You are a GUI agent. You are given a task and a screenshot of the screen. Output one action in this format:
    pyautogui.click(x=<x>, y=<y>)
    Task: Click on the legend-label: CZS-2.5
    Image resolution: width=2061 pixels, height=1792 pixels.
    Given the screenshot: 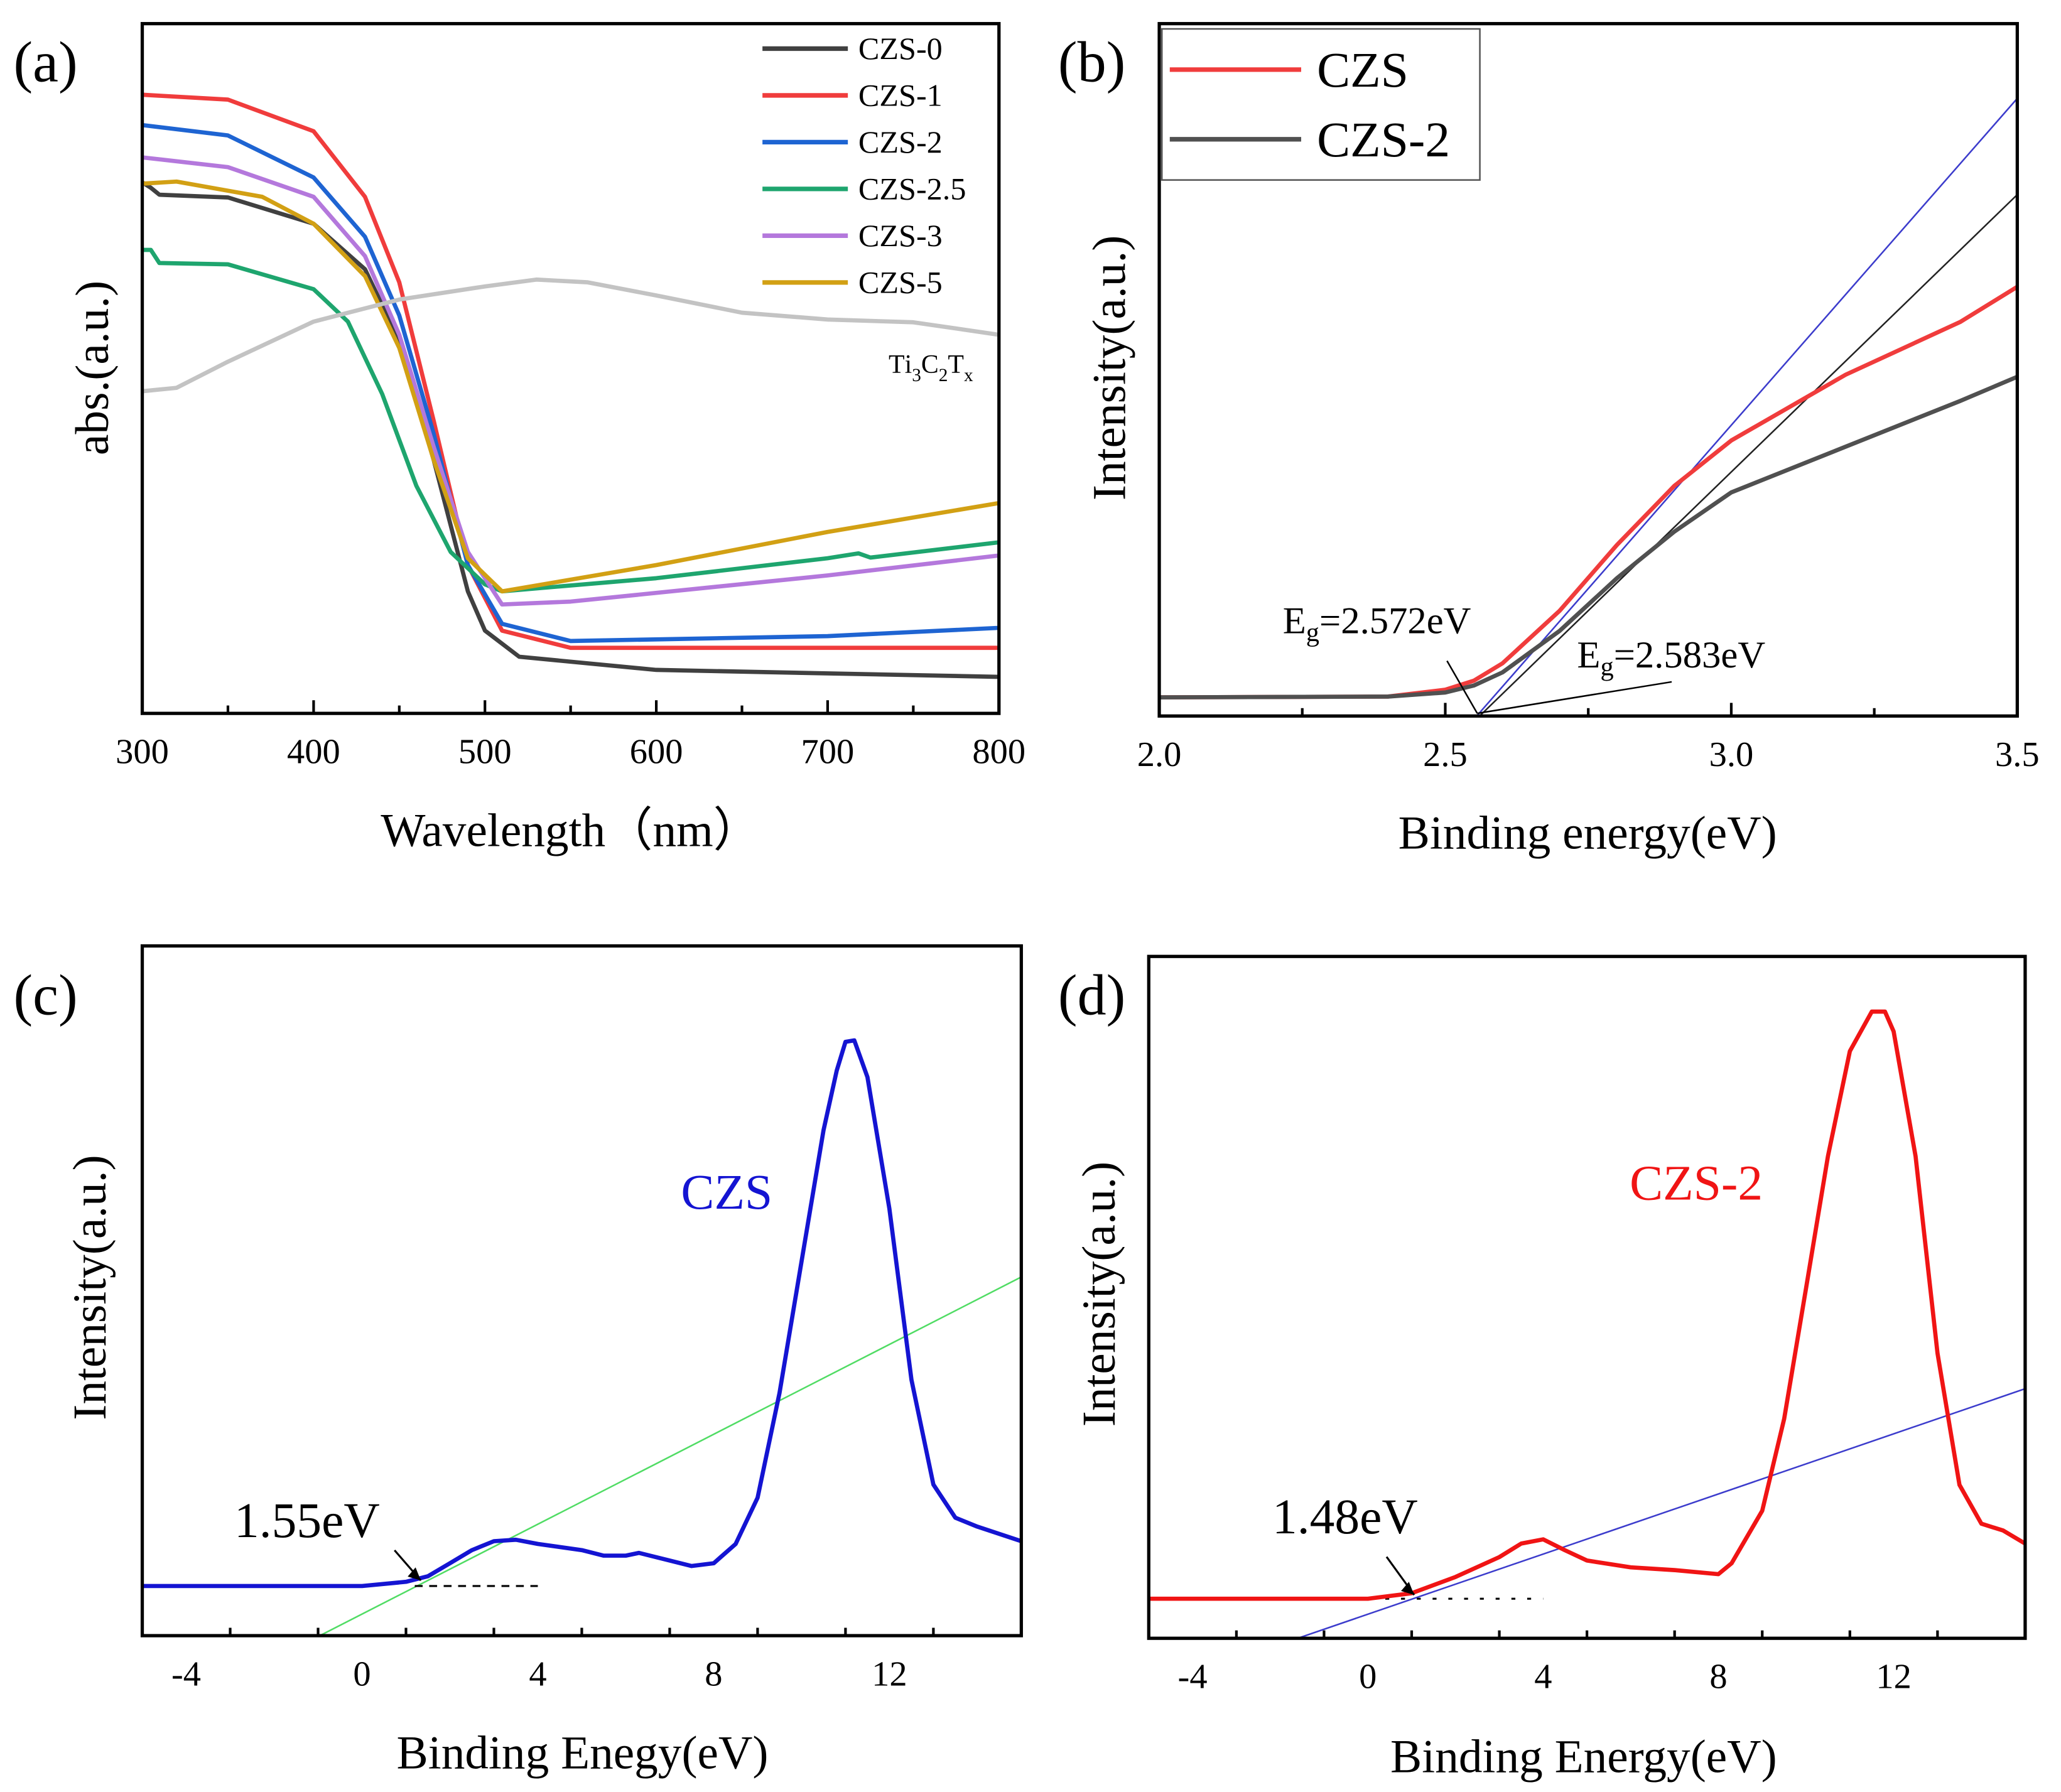 What is the action you would take?
    pyautogui.click(x=912, y=189)
    